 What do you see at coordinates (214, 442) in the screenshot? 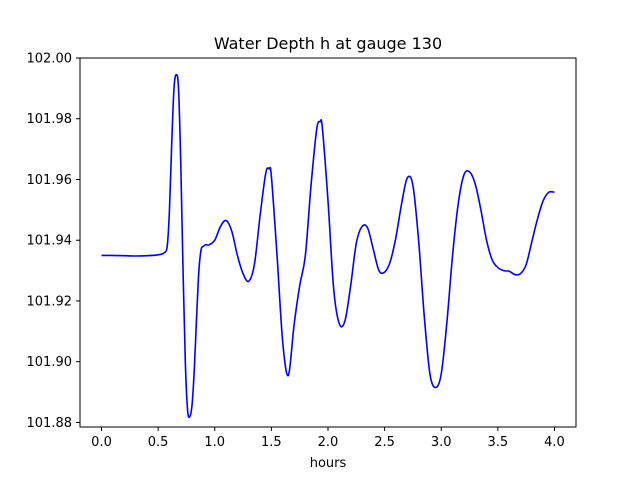
I see `x-tick-label: 1.0` at bounding box center [214, 442].